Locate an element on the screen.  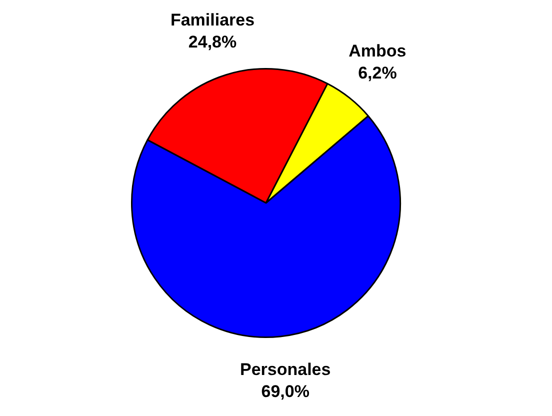
slice-label: Personales is located at coordinates (285, 369).